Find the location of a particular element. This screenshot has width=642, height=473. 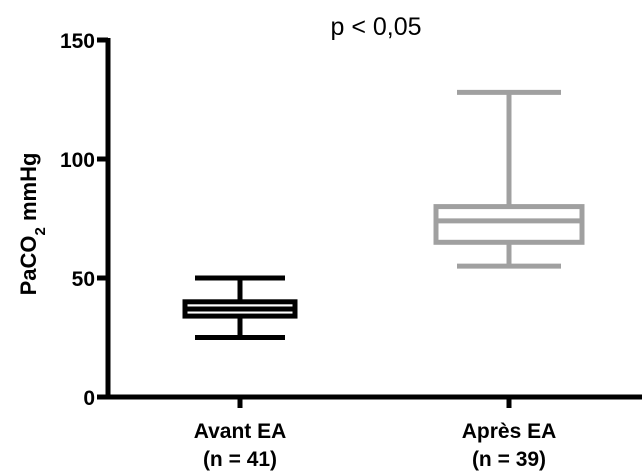

y-tick-label: 150 is located at coordinates (77, 41).